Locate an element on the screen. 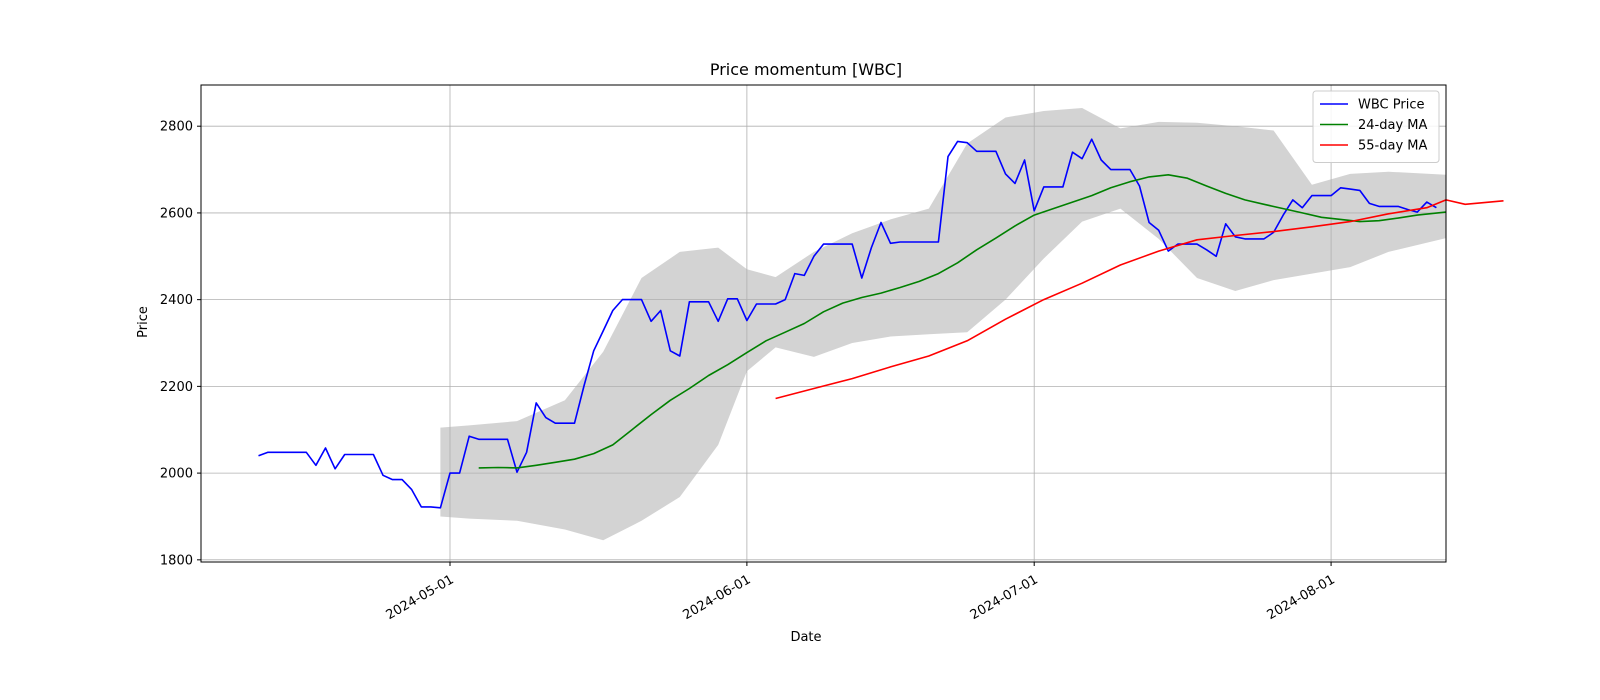 This screenshot has height=700, width=1600. legend-entry: WBC Price is located at coordinates (1391, 105).